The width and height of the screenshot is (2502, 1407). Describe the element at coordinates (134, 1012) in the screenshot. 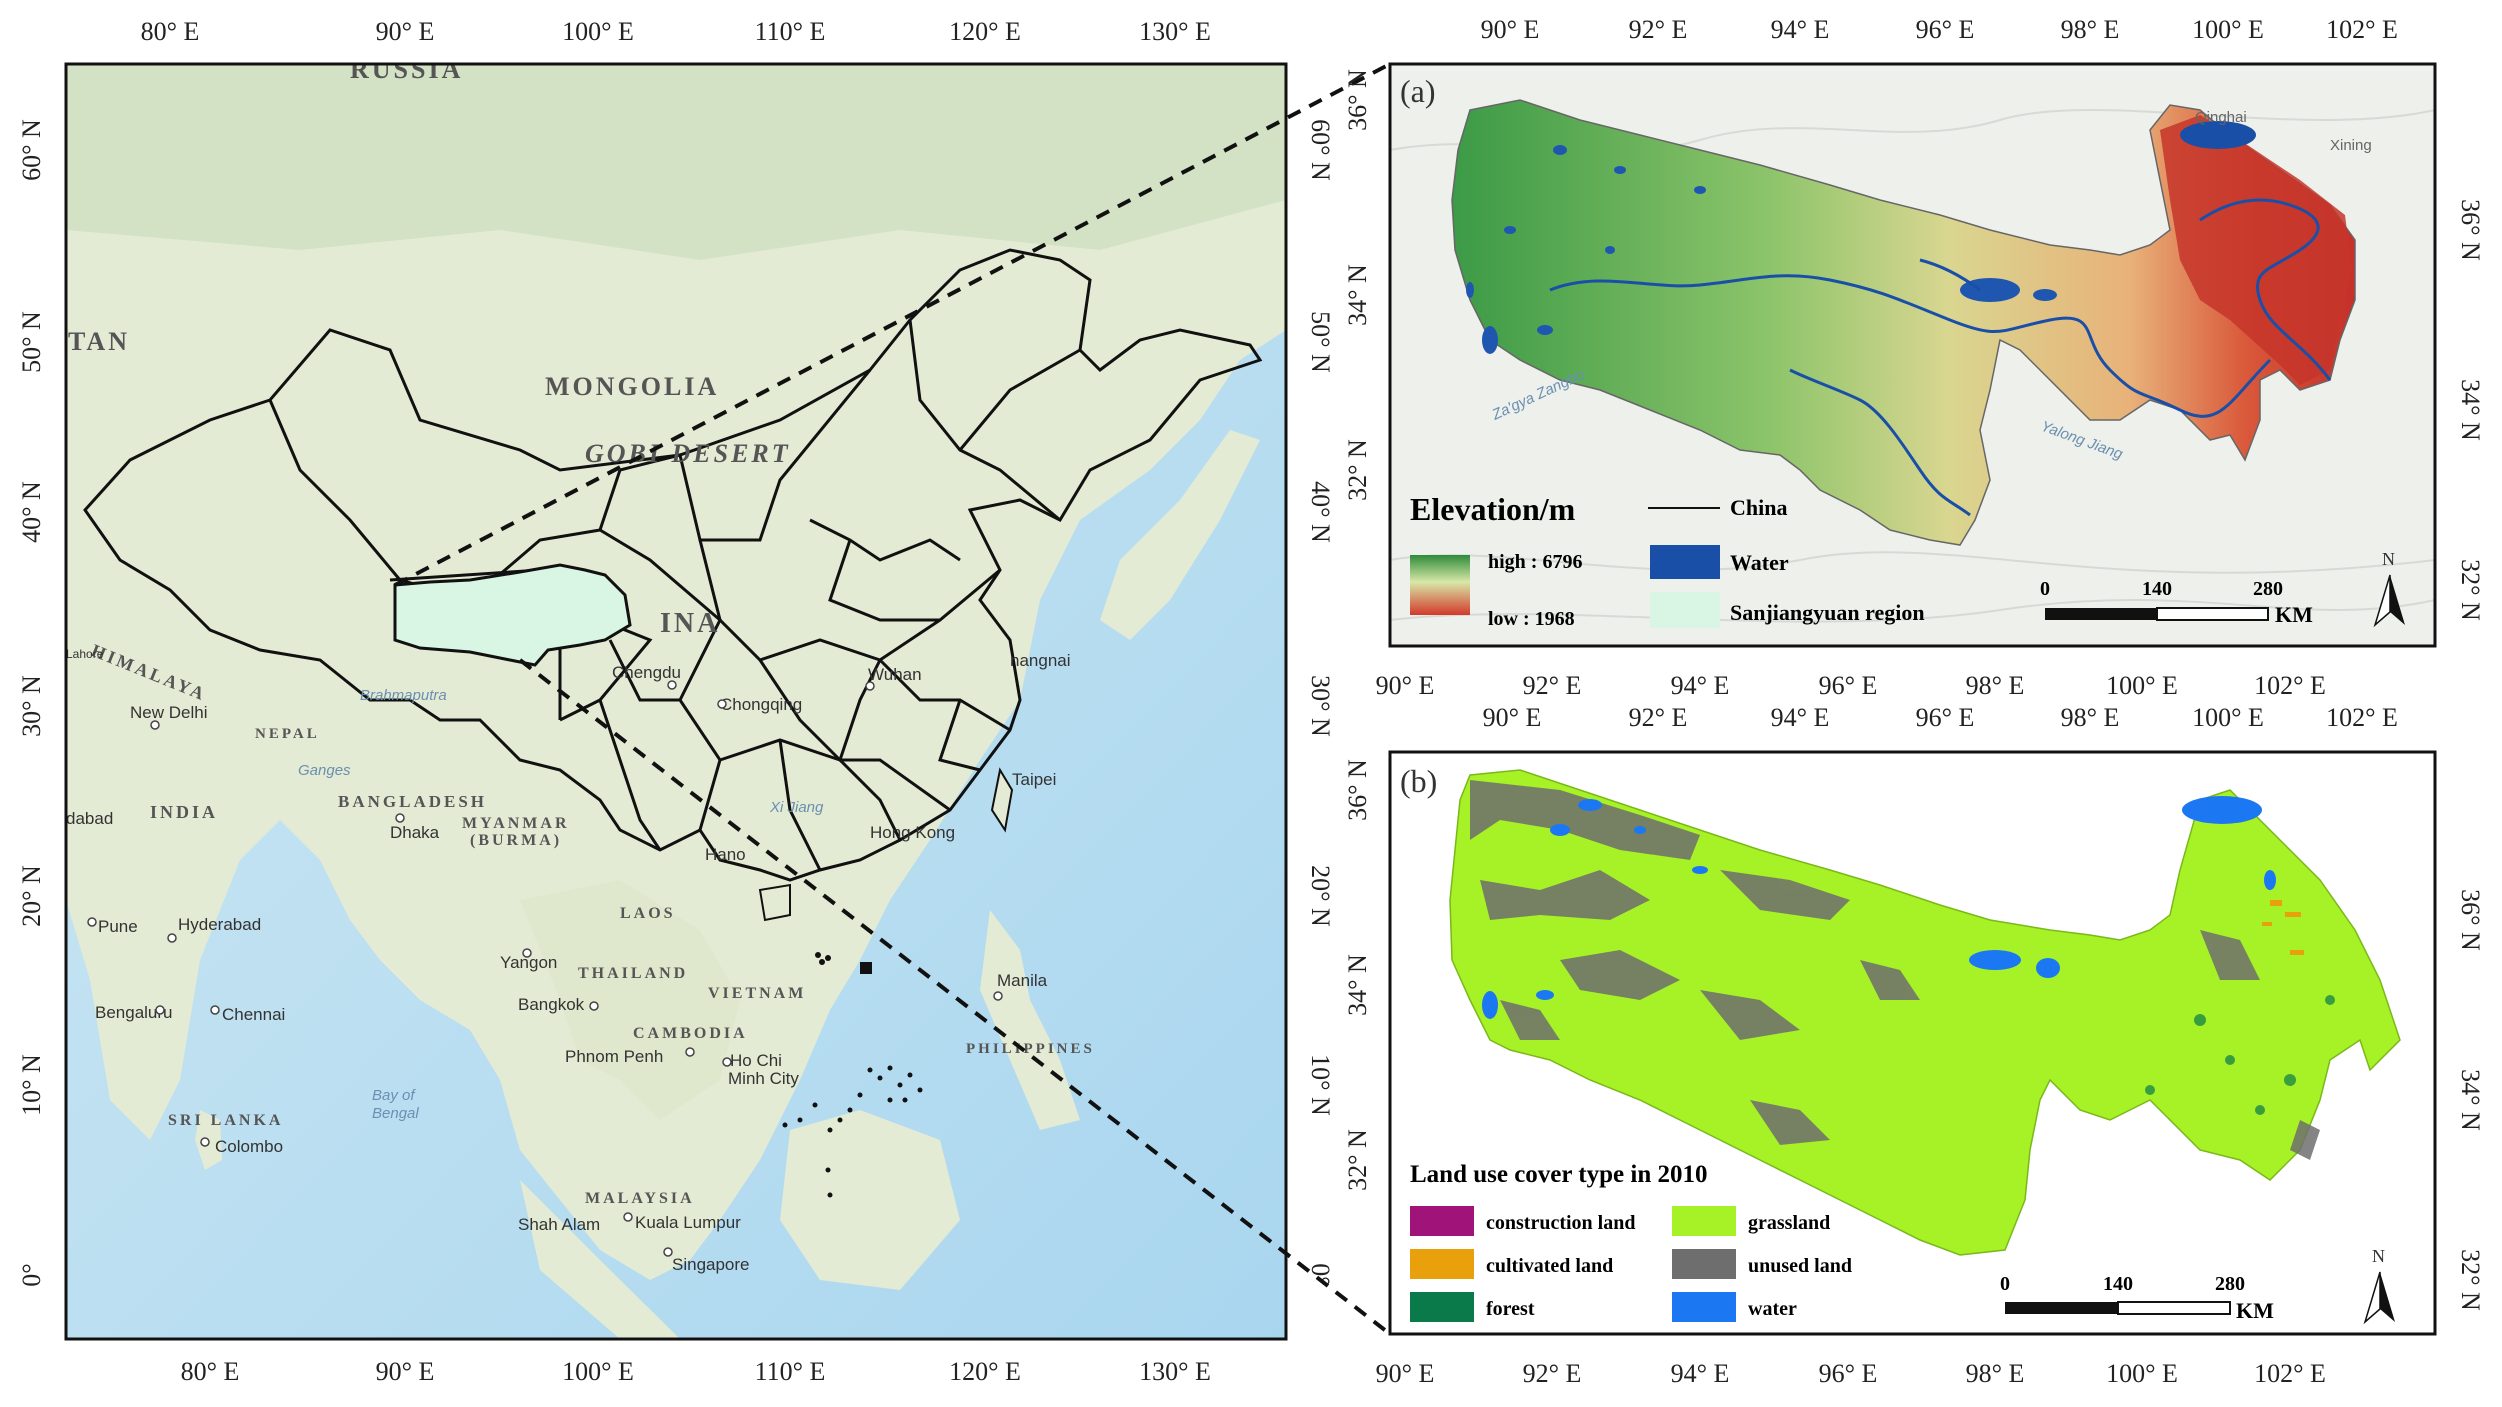

I see `svg-text: Bengaluru` at that location.